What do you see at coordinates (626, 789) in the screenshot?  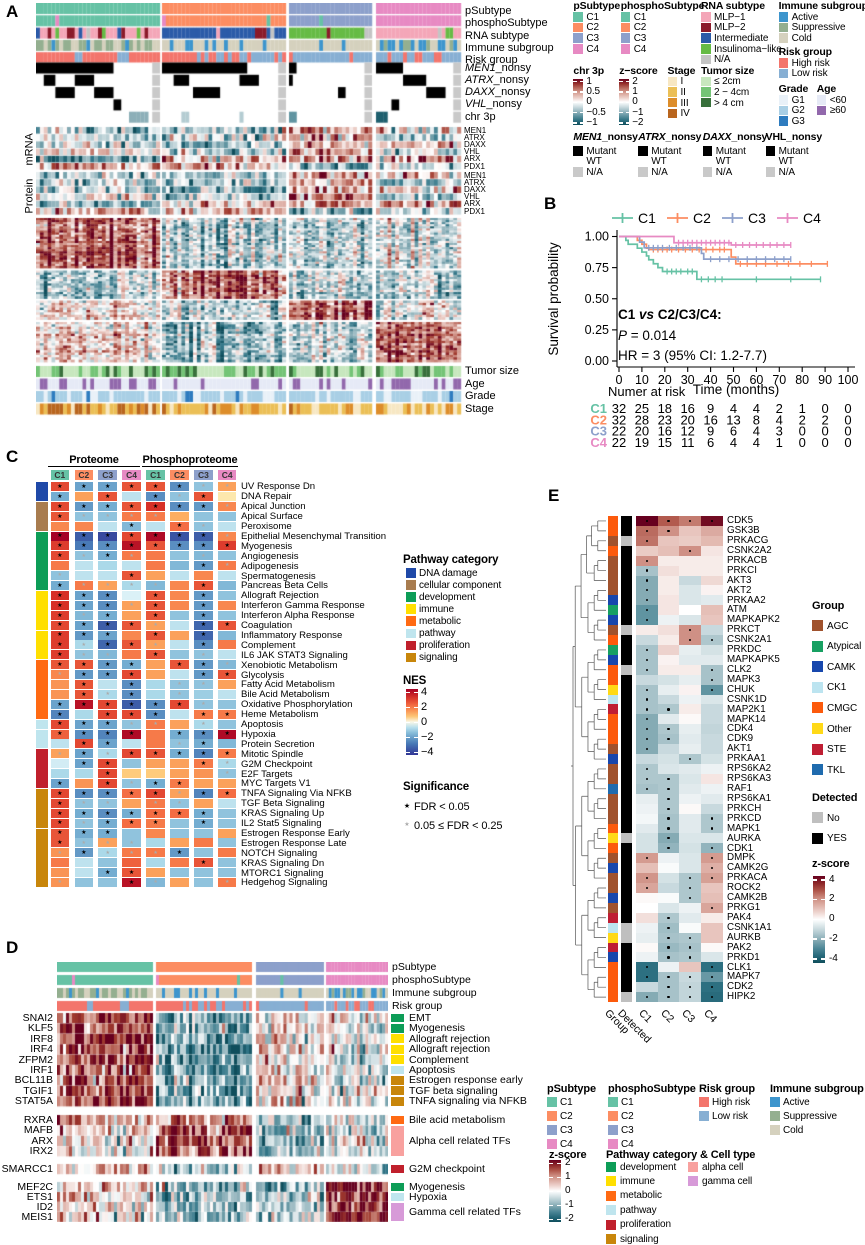 I see `e-detected-cell` at bounding box center [626, 789].